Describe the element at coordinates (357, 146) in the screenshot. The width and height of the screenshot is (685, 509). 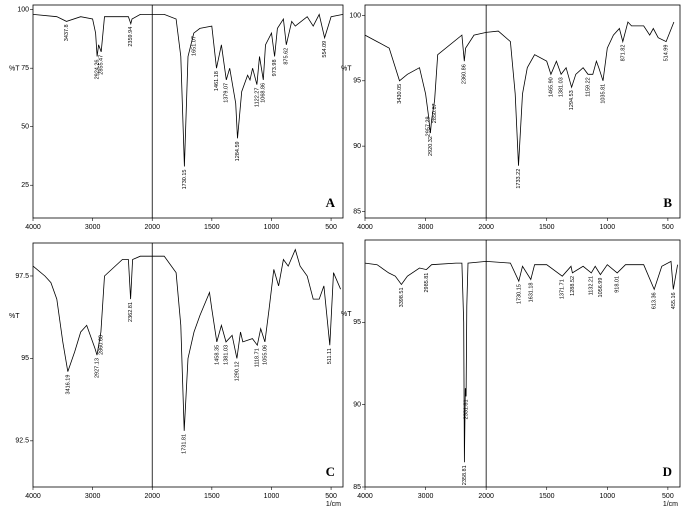
I see `y-tick-label: 90` at that location.